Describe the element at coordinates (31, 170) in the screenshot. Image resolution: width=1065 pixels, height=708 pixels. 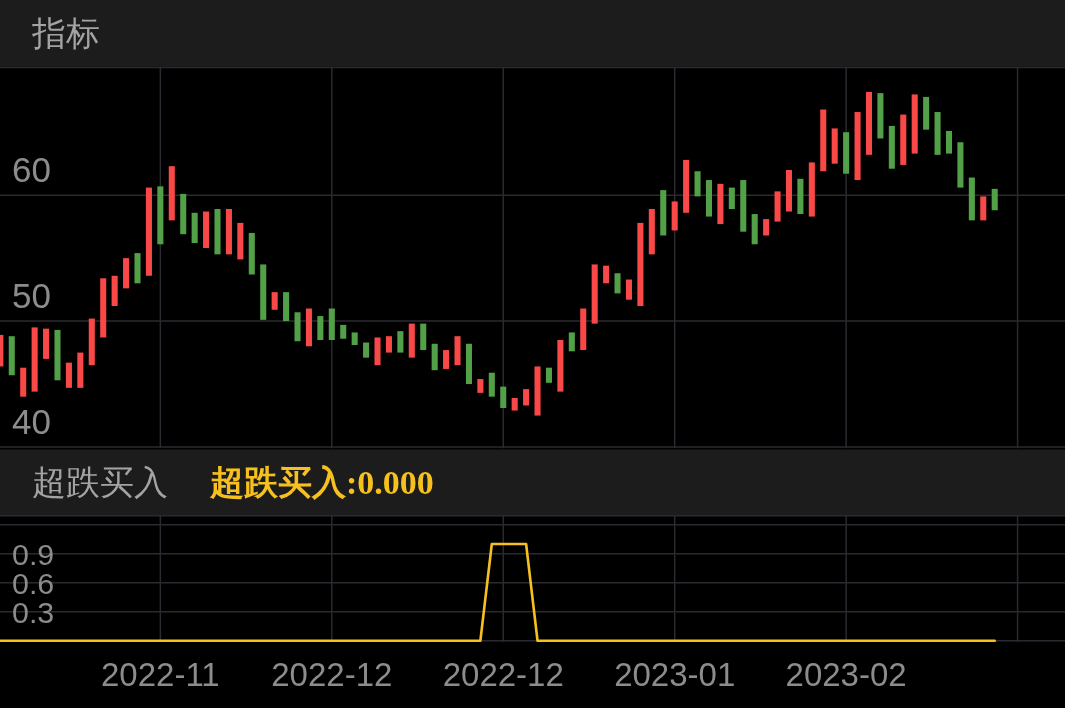
I see `y-tick-label: 60` at that location.